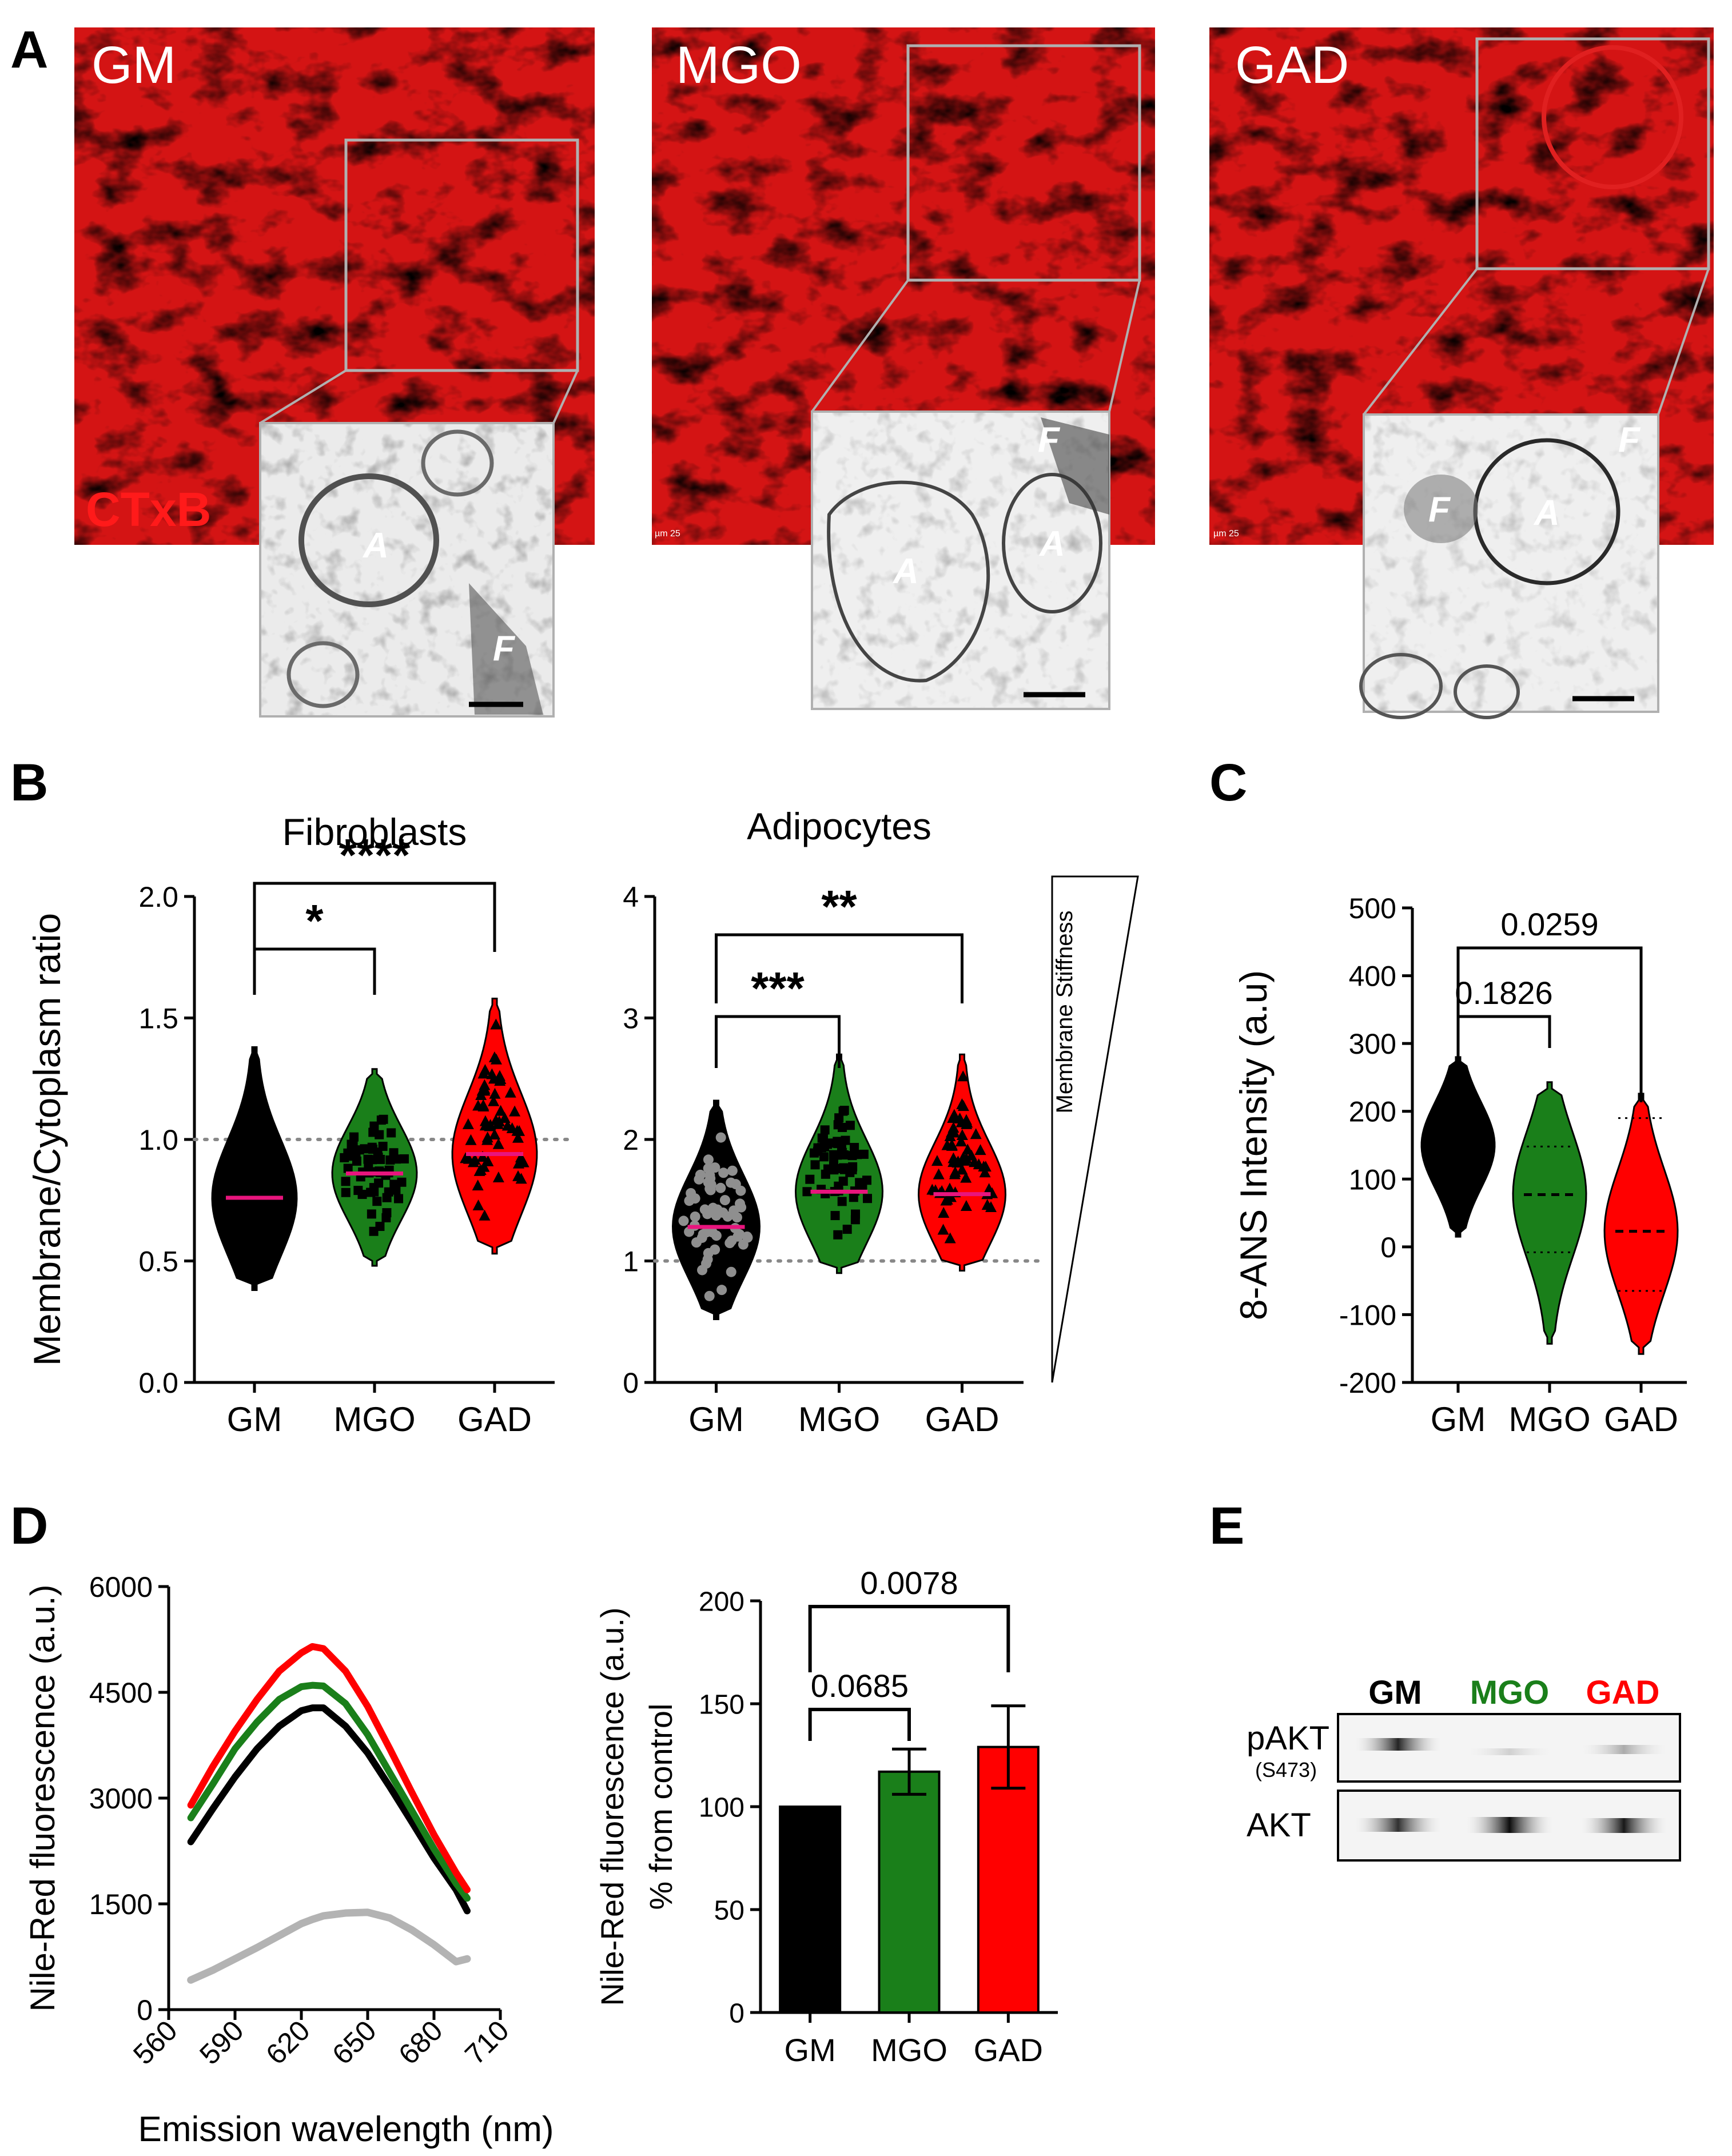 The height and width of the screenshot is (2156, 1732). What do you see at coordinates (158, 1019) in the screenshot?
I see `y-tick-label: 1.5` at bounding box center [158, 1019].